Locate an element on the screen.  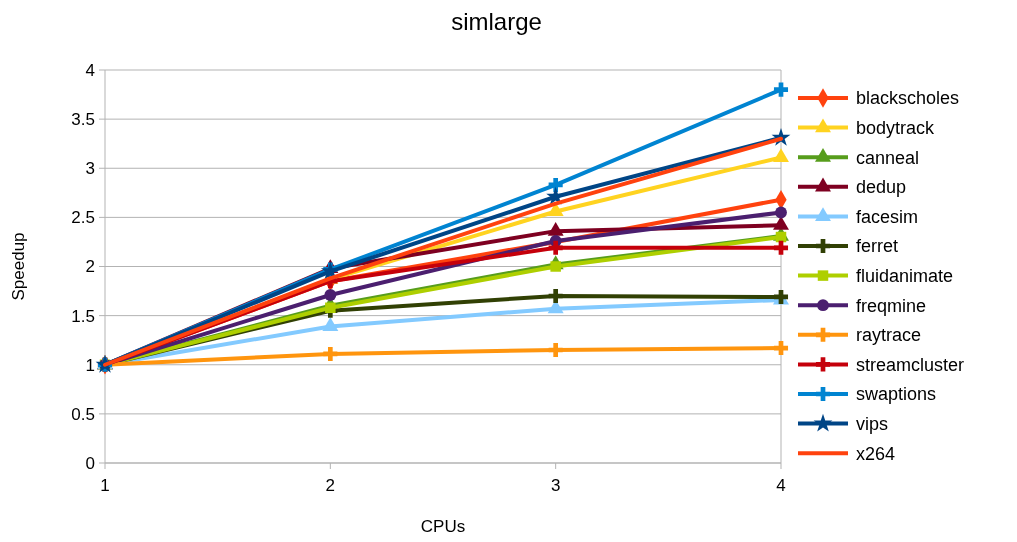
x-tick-label: 3 is located at coordinates (555, 485).